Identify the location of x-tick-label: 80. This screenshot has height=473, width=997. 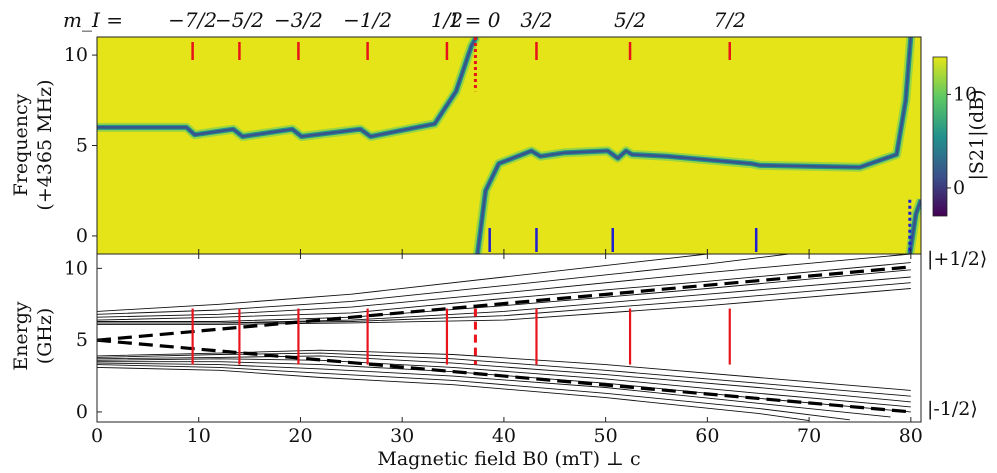
(911, 436).